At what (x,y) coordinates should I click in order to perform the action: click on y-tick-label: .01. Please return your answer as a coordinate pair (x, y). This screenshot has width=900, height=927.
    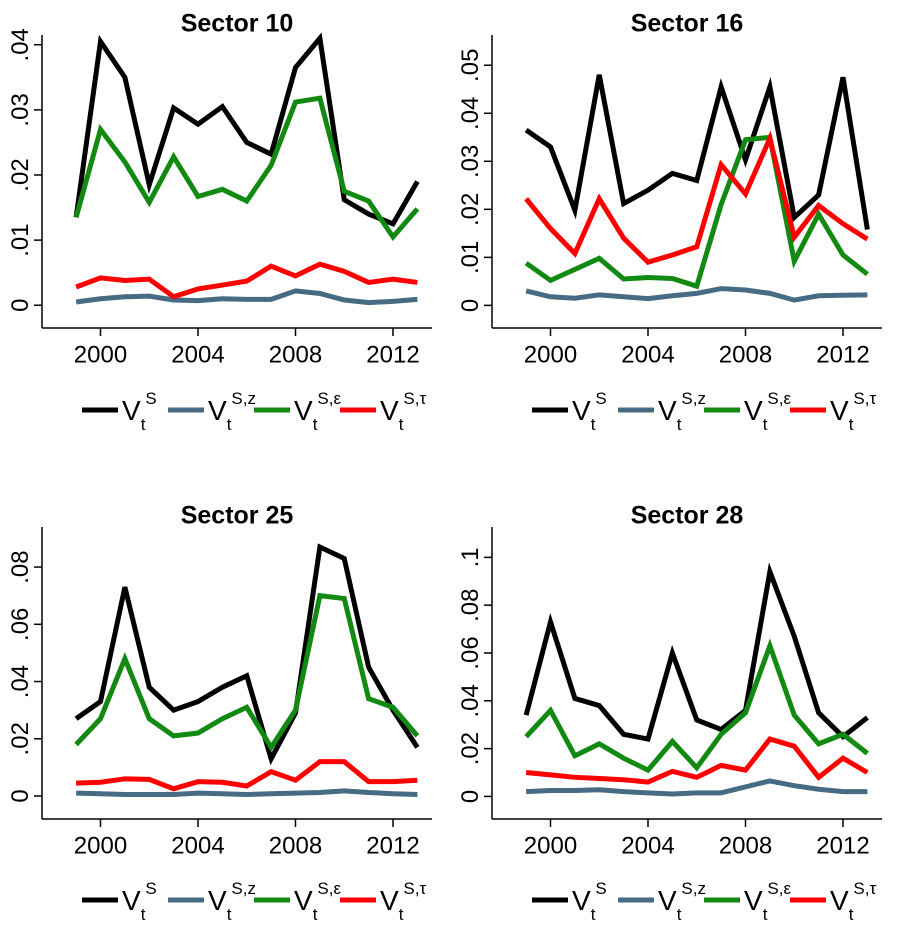
    Looking at the image, I should click on (470, 257).